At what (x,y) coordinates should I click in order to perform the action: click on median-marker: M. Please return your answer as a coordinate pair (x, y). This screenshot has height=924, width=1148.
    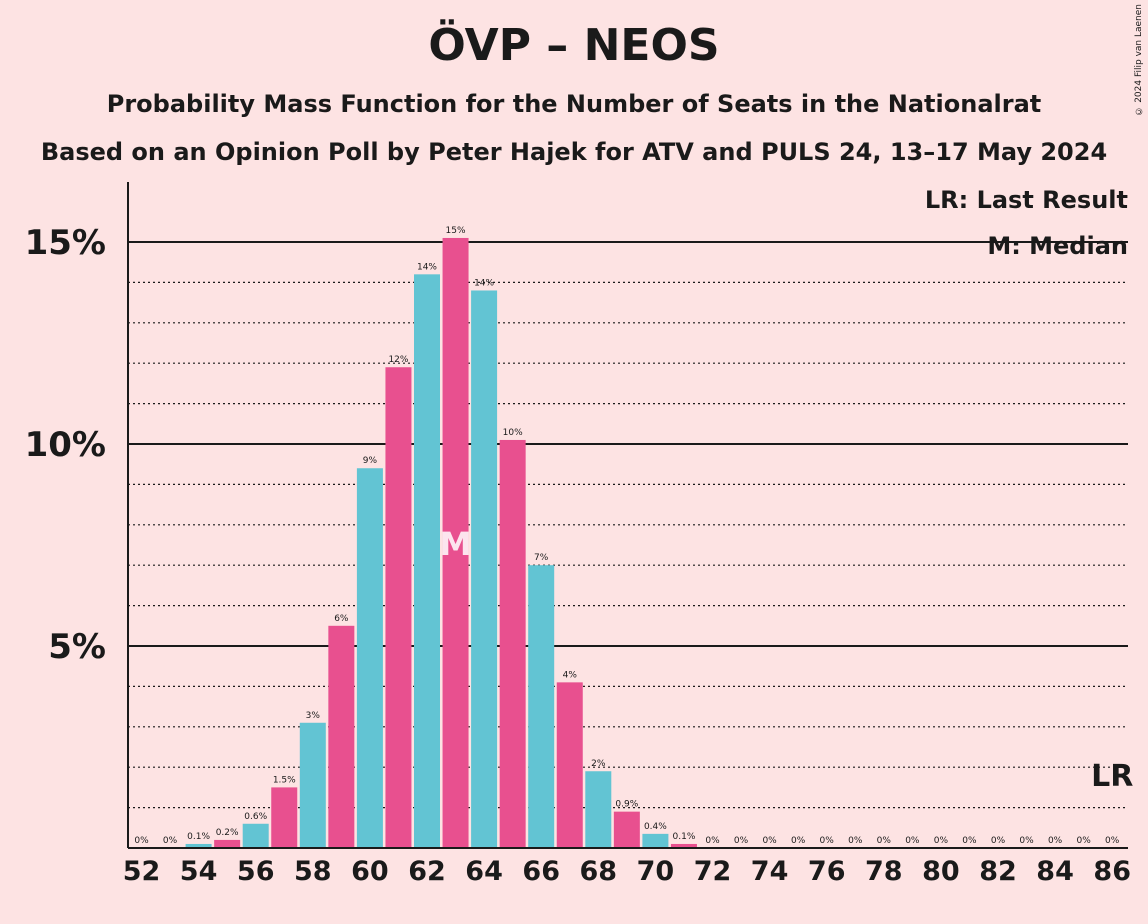
    Looking at the image, I should click on (456, 544).